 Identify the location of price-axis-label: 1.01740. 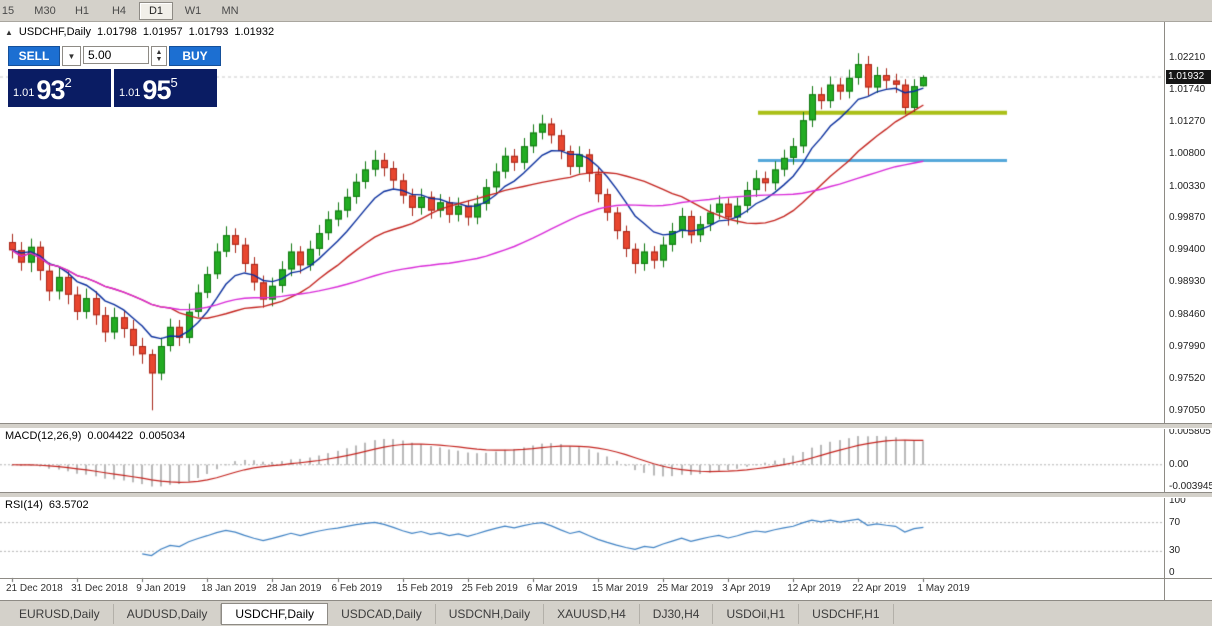
(1187, 90).